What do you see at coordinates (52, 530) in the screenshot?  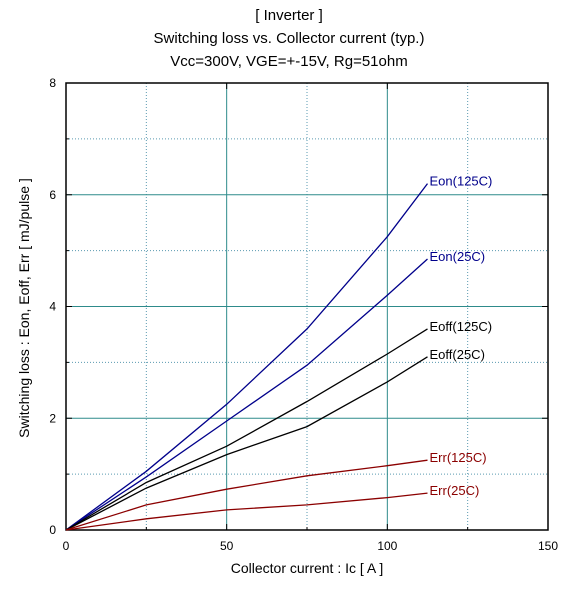 I see `y-tick-label: 0` at bounding box center [52, 530].